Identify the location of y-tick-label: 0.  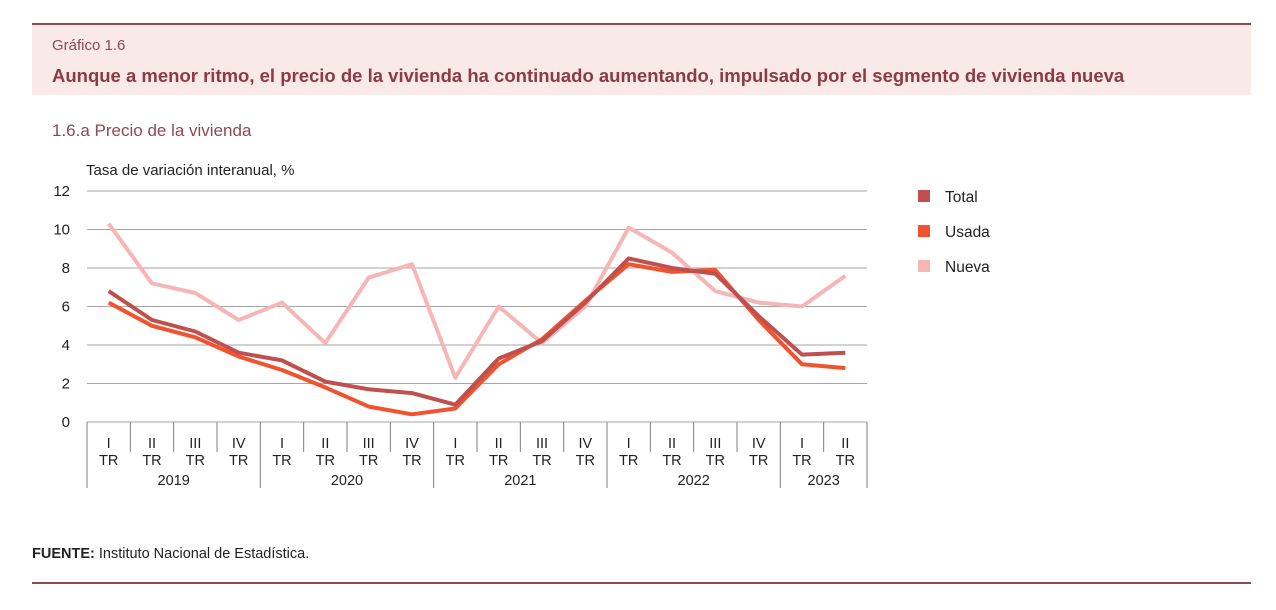
(66, 422).